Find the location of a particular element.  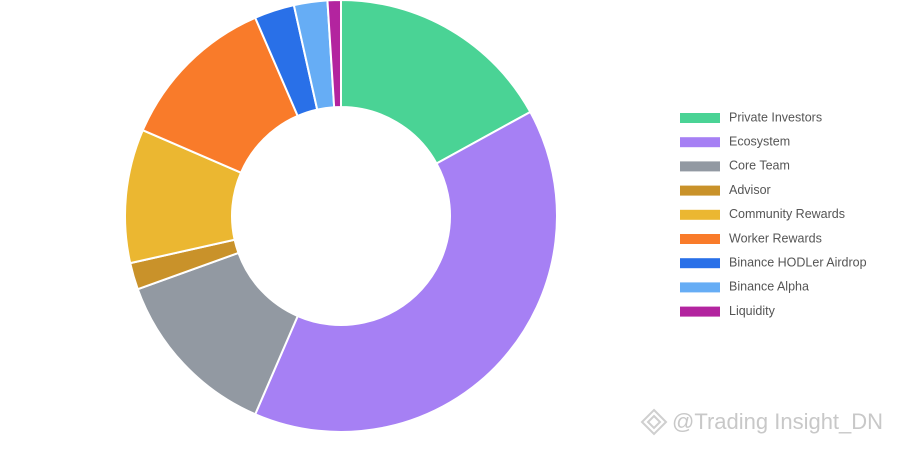

legend-label: Ecosystem is located at coordinates (759, 141).